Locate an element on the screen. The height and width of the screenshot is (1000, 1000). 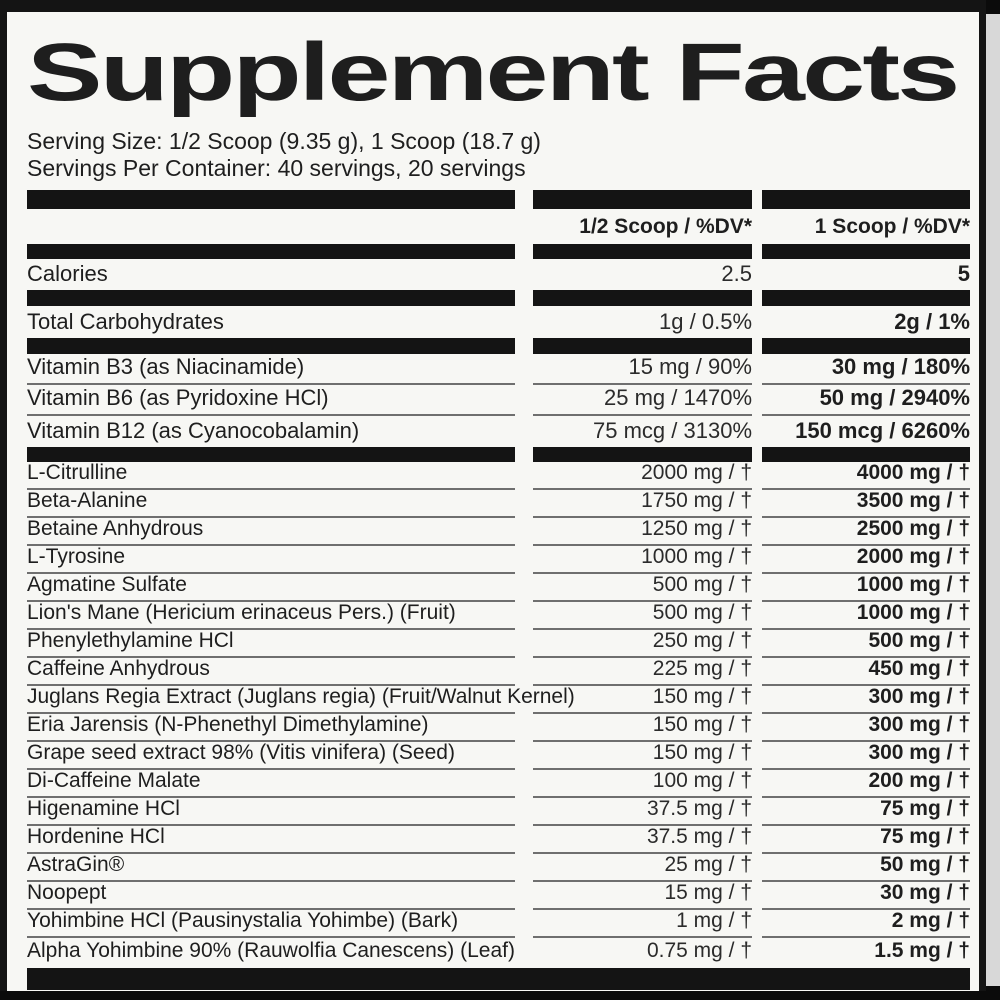
ingredient-name: Betaine Anhydrous is located at coordinates (271, 531).